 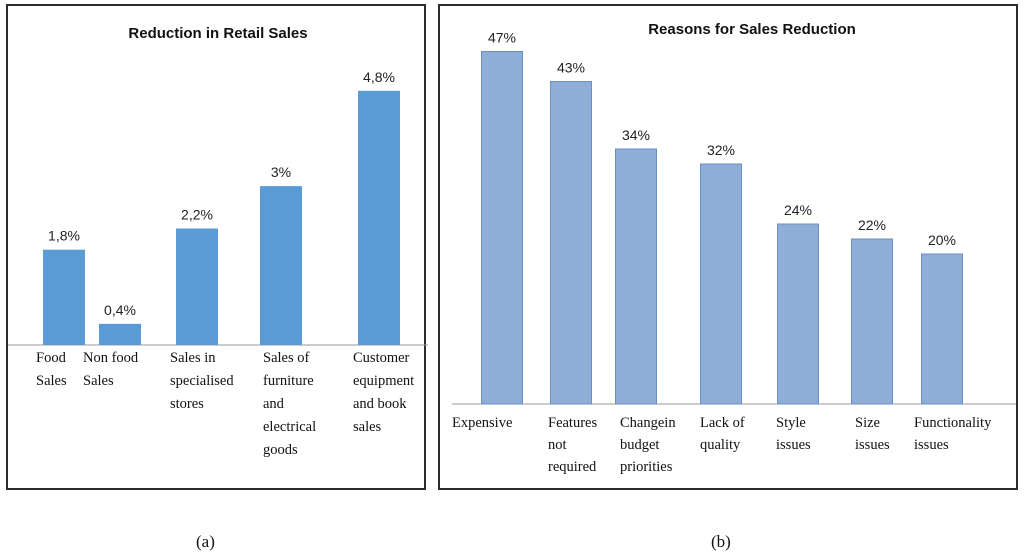 I want to click on category-label-2-line-2: Sales, so click(x=98, y=381).